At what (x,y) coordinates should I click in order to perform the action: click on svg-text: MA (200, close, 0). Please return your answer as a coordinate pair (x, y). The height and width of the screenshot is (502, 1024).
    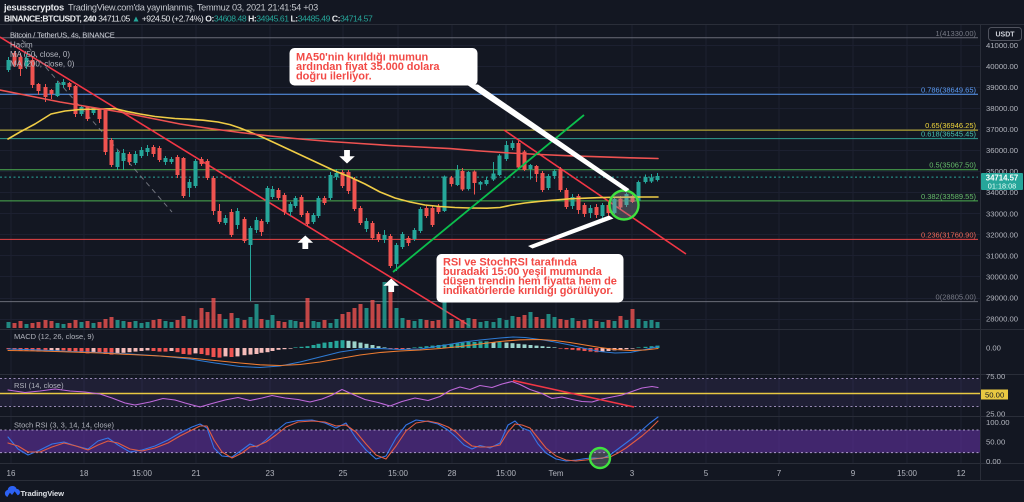
    Looking at the image, I should click on (42, 64).